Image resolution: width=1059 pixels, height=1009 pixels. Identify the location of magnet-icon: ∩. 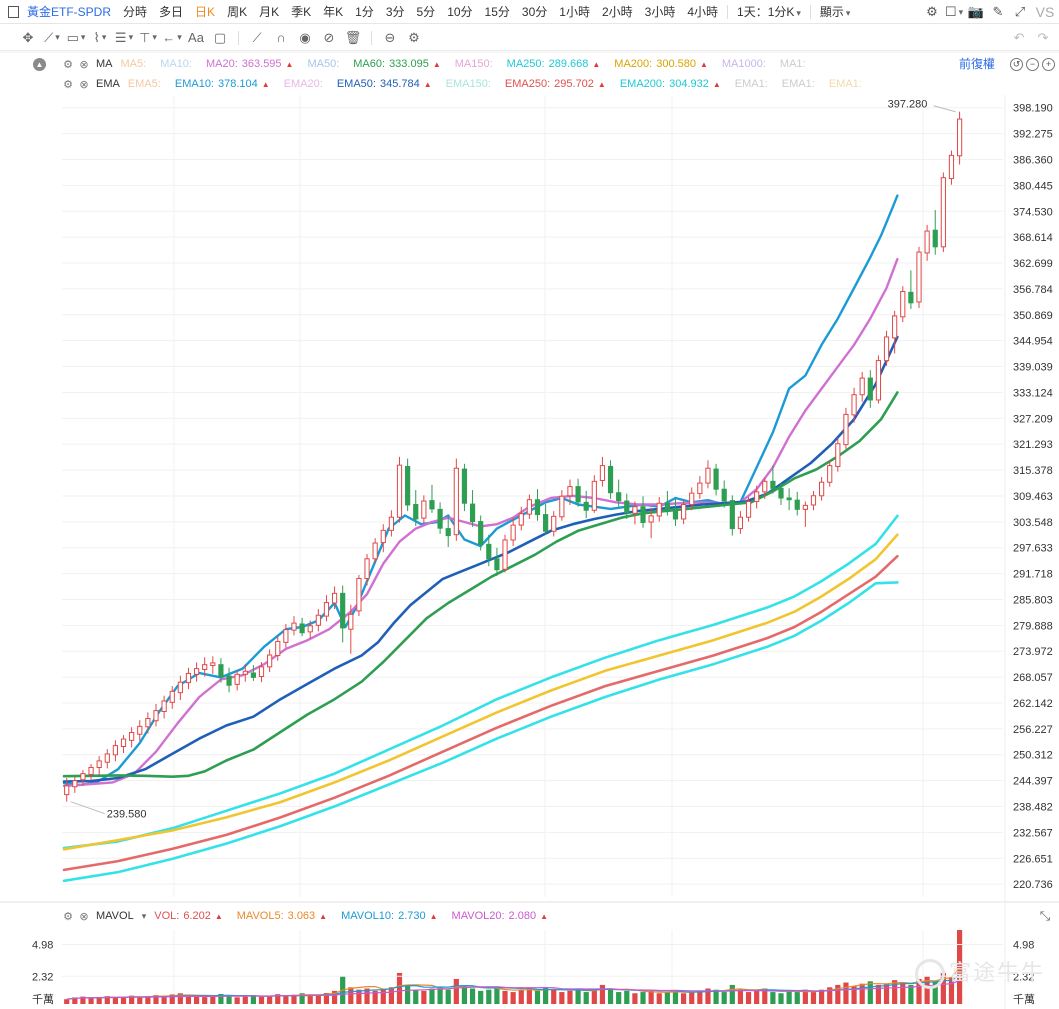
(281, 37).